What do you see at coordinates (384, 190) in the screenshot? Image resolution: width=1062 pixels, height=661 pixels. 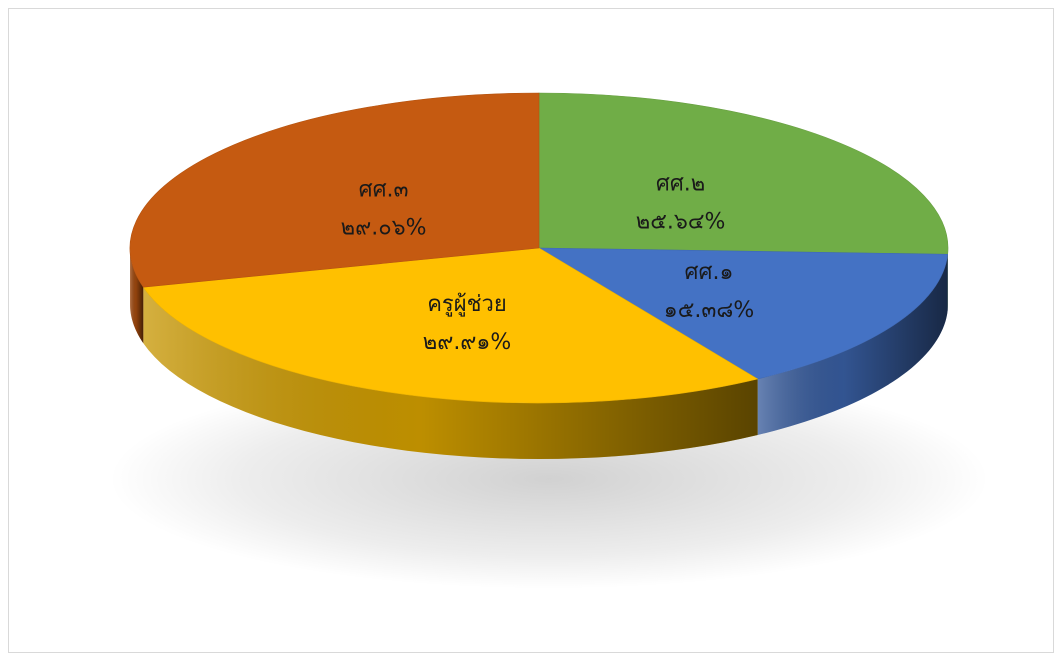 I see `pie-slice-label-3: ศศ.๓` at bounding box center [384, 190].